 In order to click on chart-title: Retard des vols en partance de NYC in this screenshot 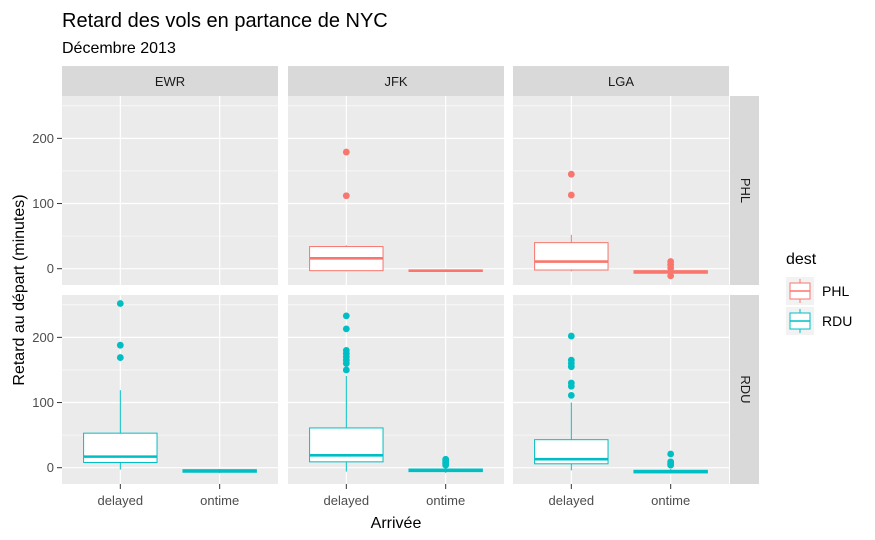, I will do `click(225, 21)`.